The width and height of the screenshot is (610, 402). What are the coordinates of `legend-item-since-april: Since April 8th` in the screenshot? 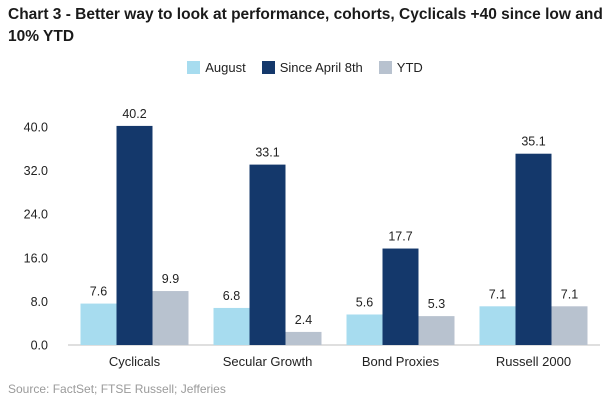 It's located at (312, 67).